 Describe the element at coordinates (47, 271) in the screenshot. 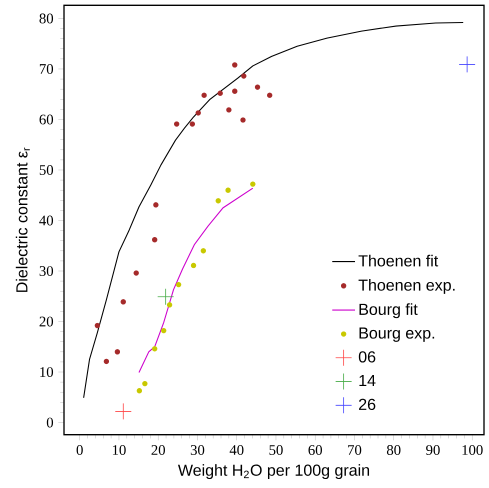

I see `y-tick-label: 30` at that location.